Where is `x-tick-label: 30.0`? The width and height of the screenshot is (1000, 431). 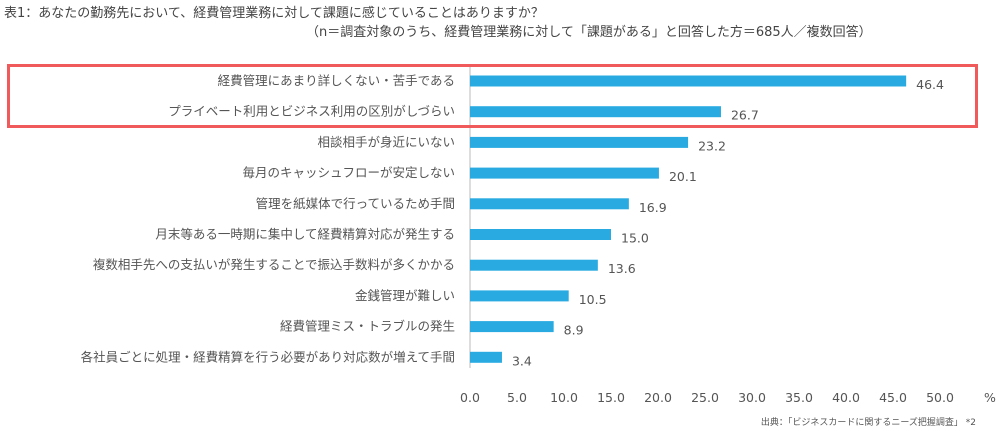
x-tick-label: 30.0 is located at coordinates (752, 397).